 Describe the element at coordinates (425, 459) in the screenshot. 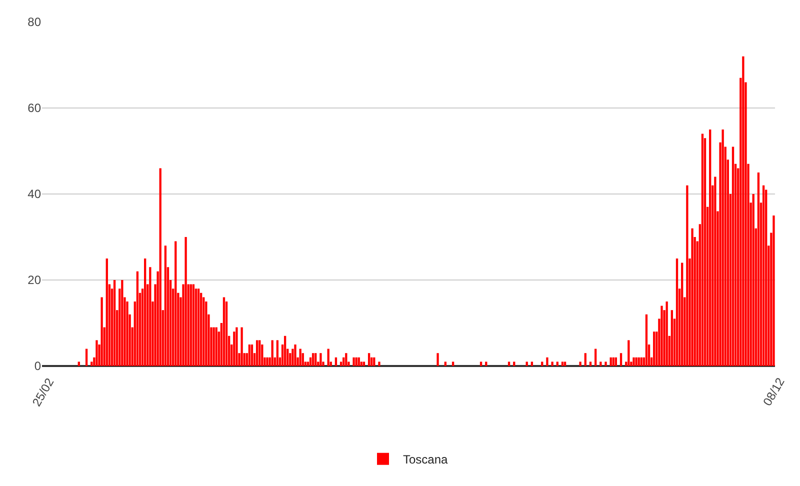

I see `legend-label: Toscana` at that location.